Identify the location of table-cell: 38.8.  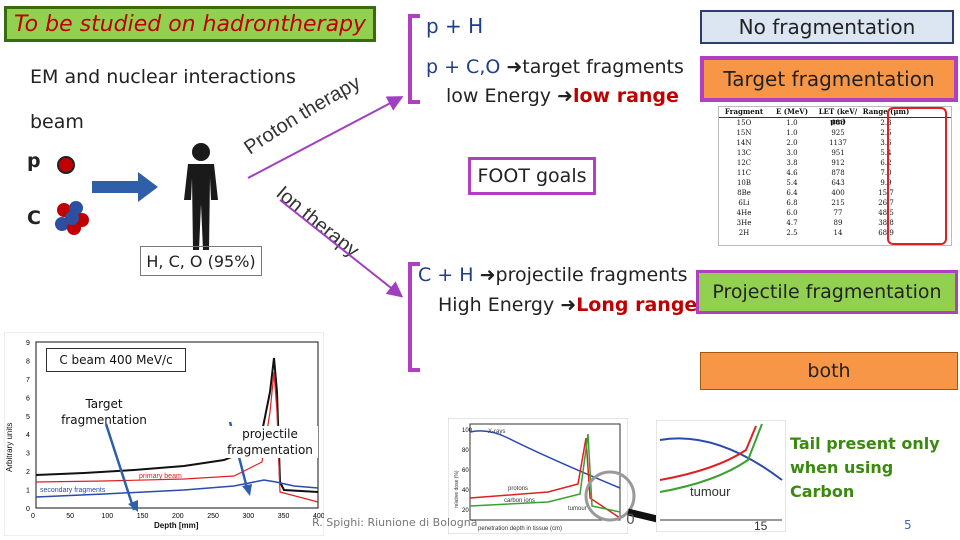
(886, 223).